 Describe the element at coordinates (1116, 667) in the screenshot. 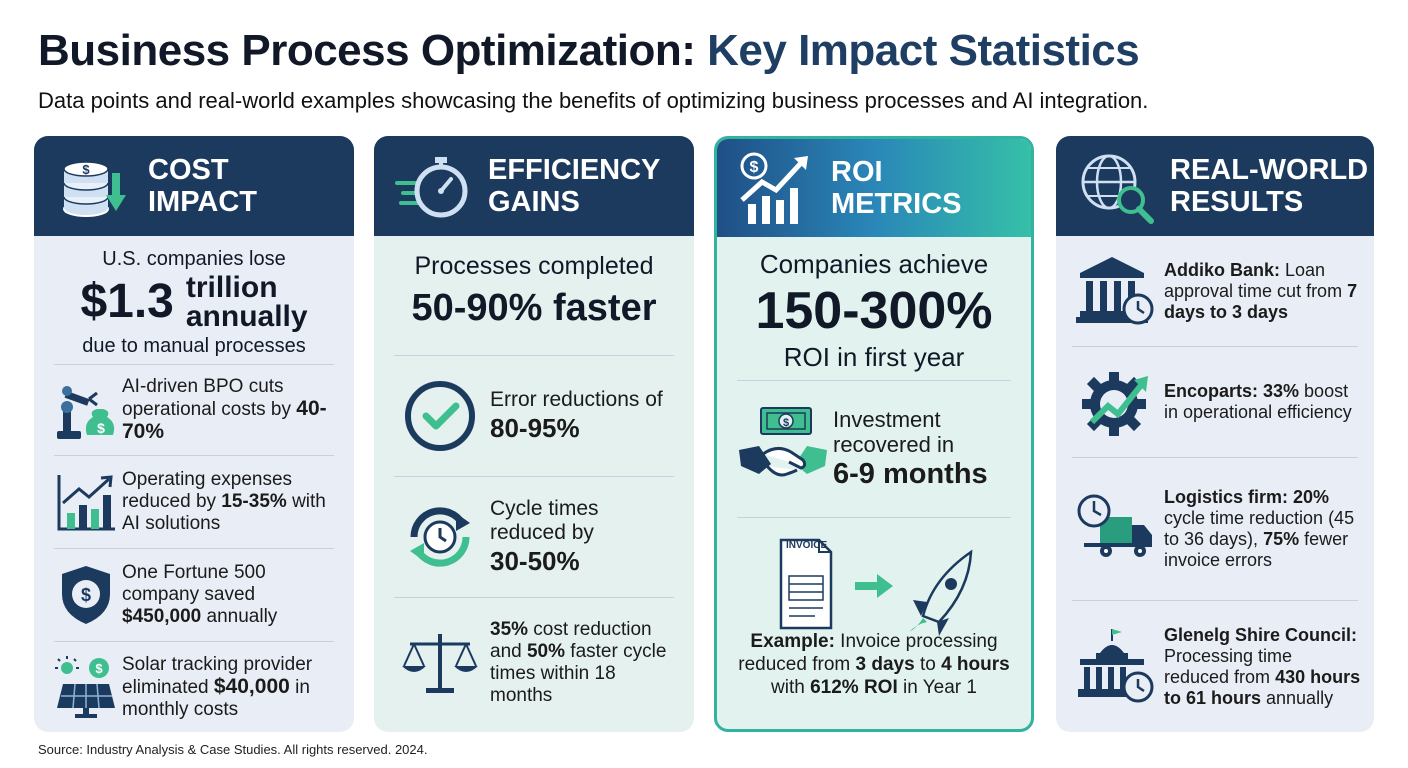

I see `council-building-clock-icon` at that location.